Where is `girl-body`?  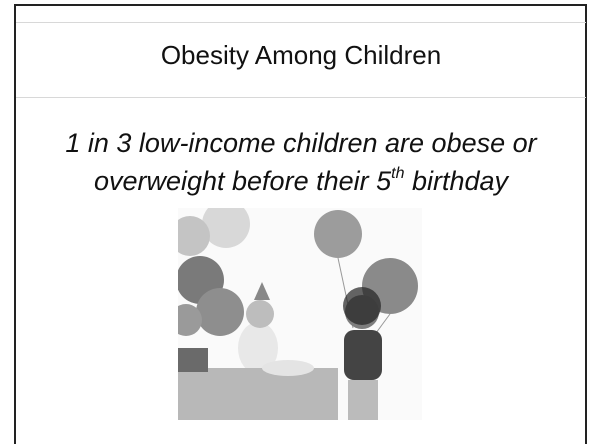 girl-body is located at coordinates (363, 355).